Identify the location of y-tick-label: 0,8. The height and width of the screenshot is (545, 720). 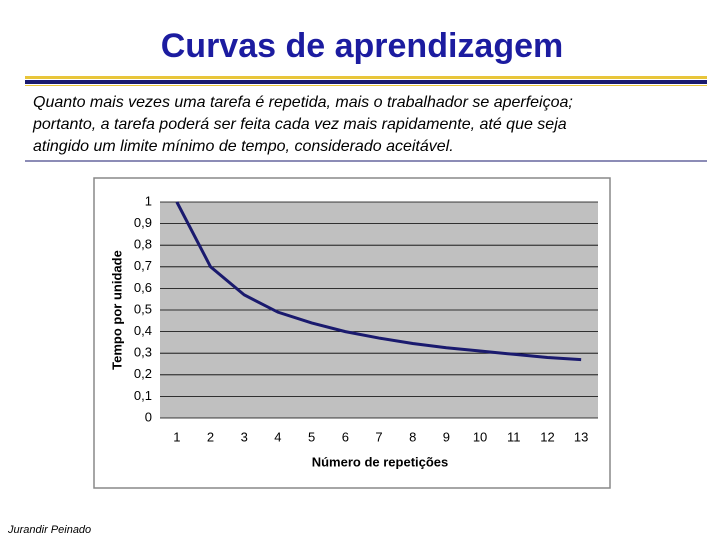
(143, 244).